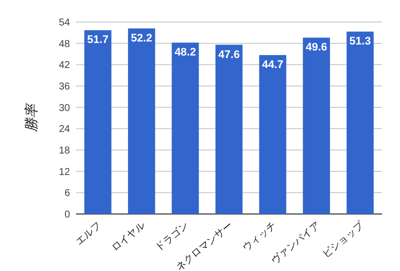 The image size is (400, 271). What do you see at coordinates (98, 40) in the screenshot?
I see `data-label: 51.7` at bounding box center [98, 40].